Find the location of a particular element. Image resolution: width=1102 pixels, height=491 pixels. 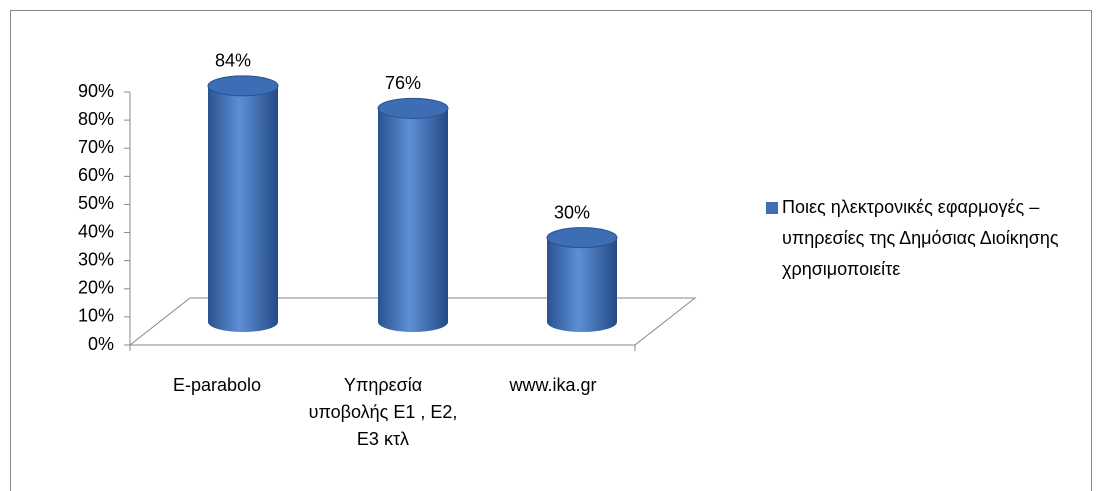

y-tick-label: 60% is located at coordinates (96, 175).